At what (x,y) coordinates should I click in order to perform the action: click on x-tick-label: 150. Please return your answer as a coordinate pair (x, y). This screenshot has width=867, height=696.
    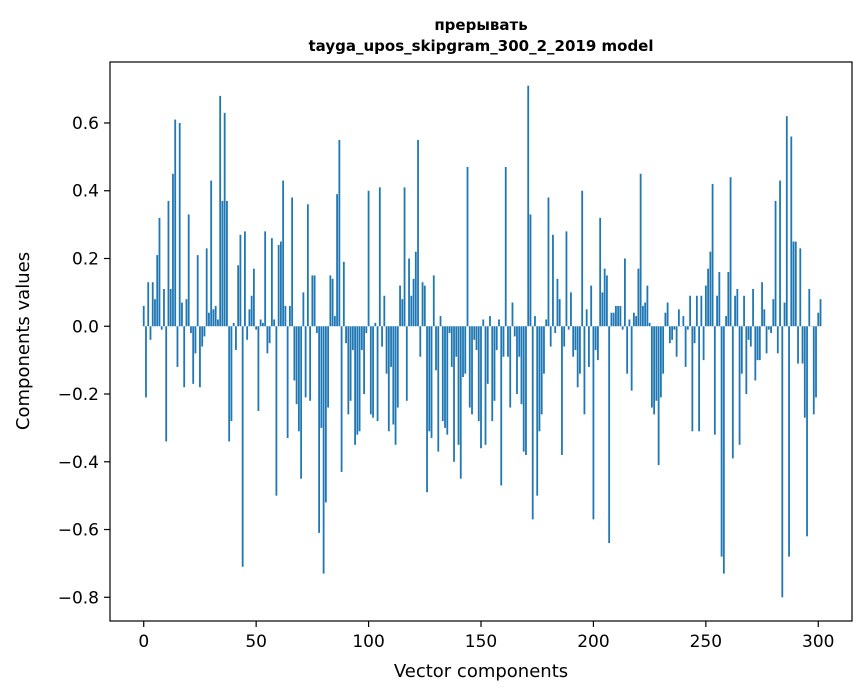
    Looking at the image, I should click on (481, 642).